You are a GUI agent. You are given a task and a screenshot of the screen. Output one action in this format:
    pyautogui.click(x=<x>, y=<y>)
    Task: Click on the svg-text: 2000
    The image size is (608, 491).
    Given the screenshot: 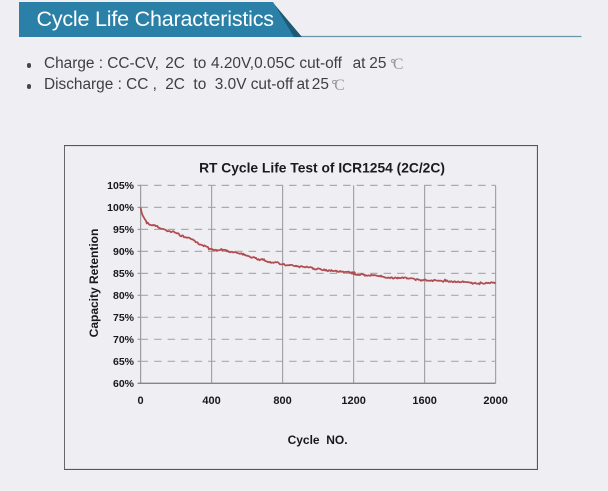 What is the action you would take?
    pyautogui.click(x=495, y=401)
    